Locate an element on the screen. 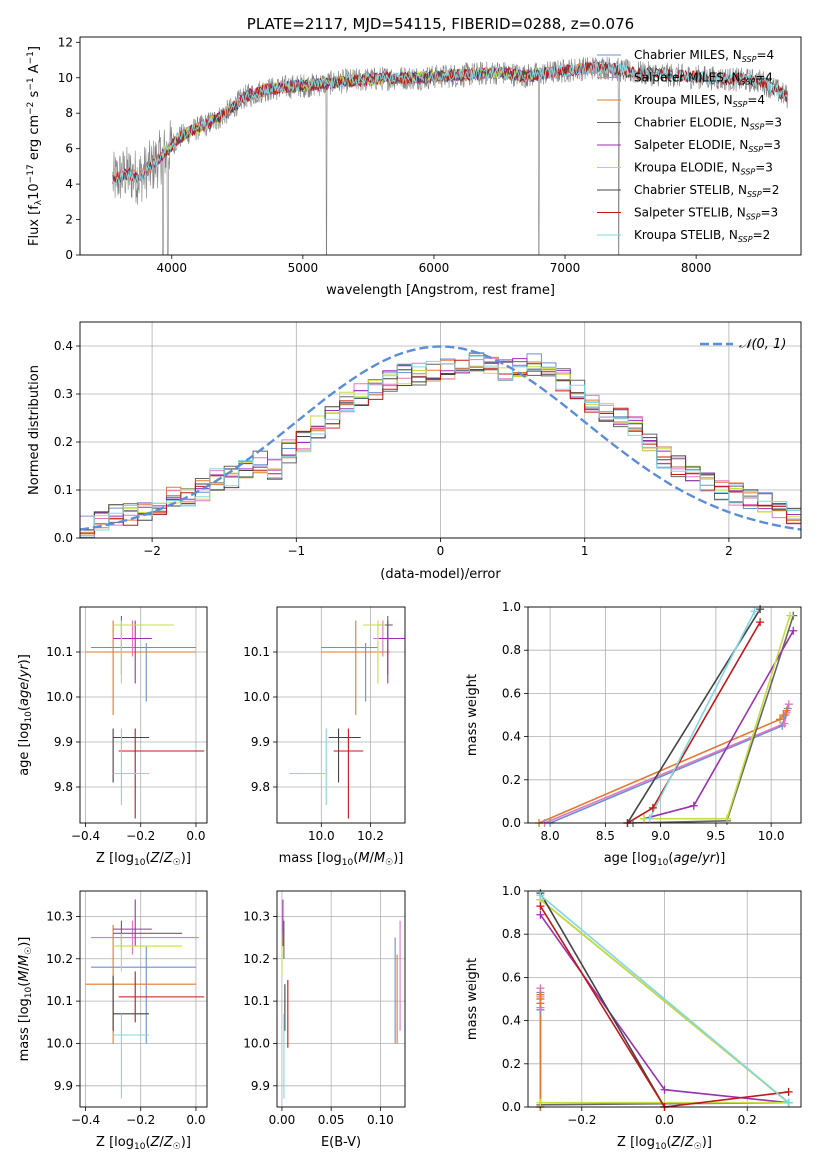  x-tick-label: 0.00 is located at coordinates (282, 1120).